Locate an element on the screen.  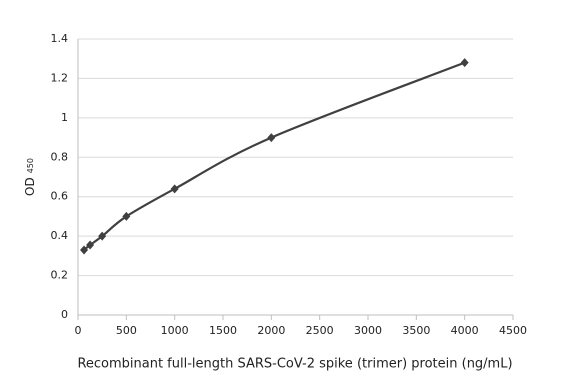
x-tick-label: 3500 is located at coordinates (416, 330).